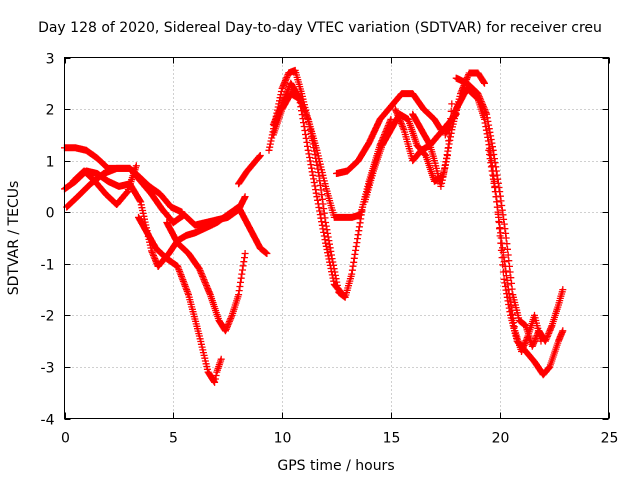  Describe the element at coordinates (50, 163) in the screenshot. I see `y-tick-label: 1` at that location.